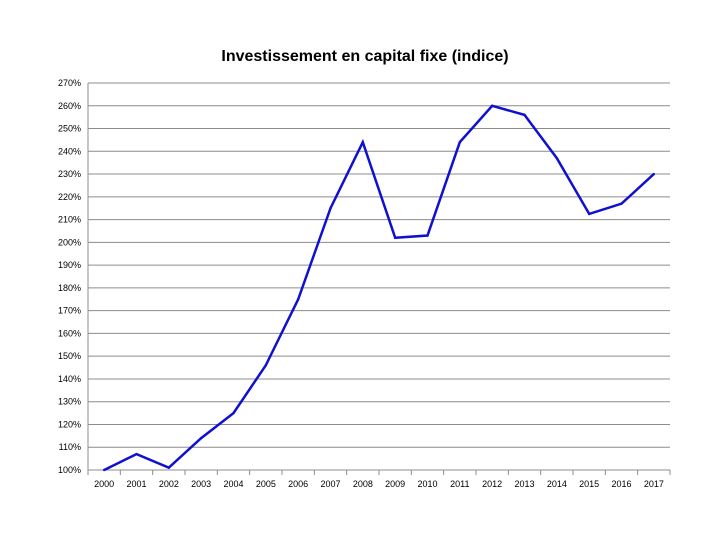  What do you see at coordinates (69, 242) in the screenshot?
I see `y-tick-label: 200%` at bounding box center [69, 242].